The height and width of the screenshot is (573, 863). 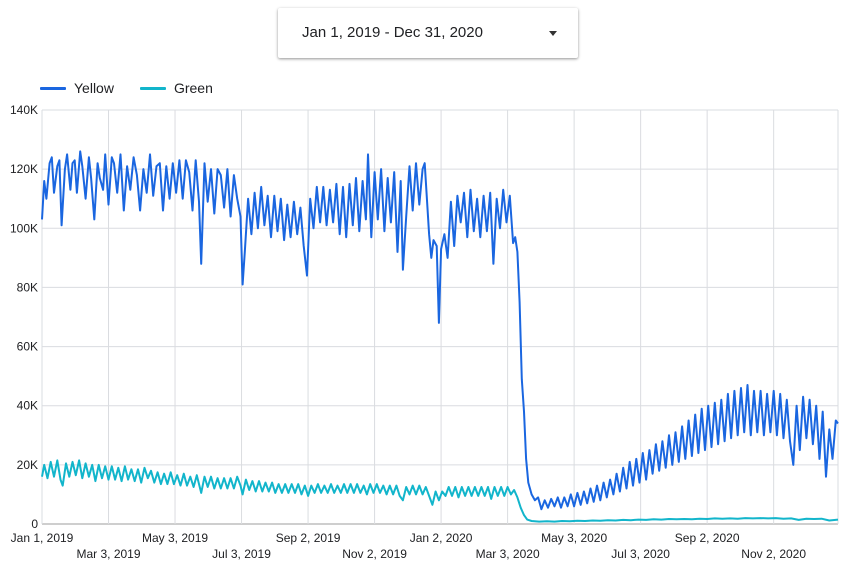 I want to click on y-tick-label: 140K, so click(x=24, y=110).